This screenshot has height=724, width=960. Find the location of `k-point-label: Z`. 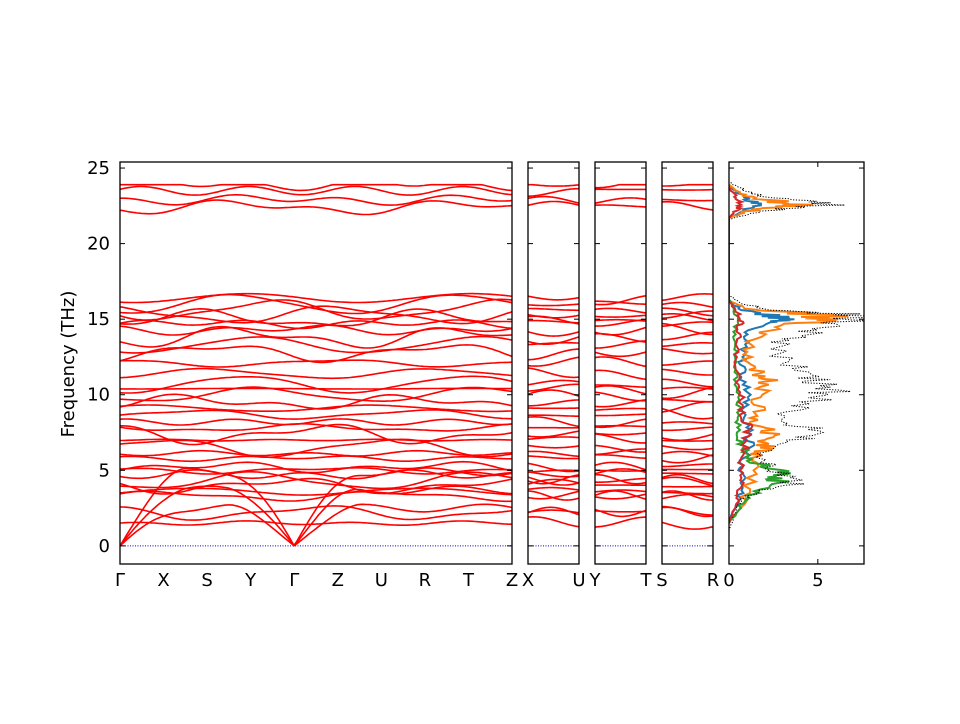

k-point-label: Z is located at coordinates (338, 580).